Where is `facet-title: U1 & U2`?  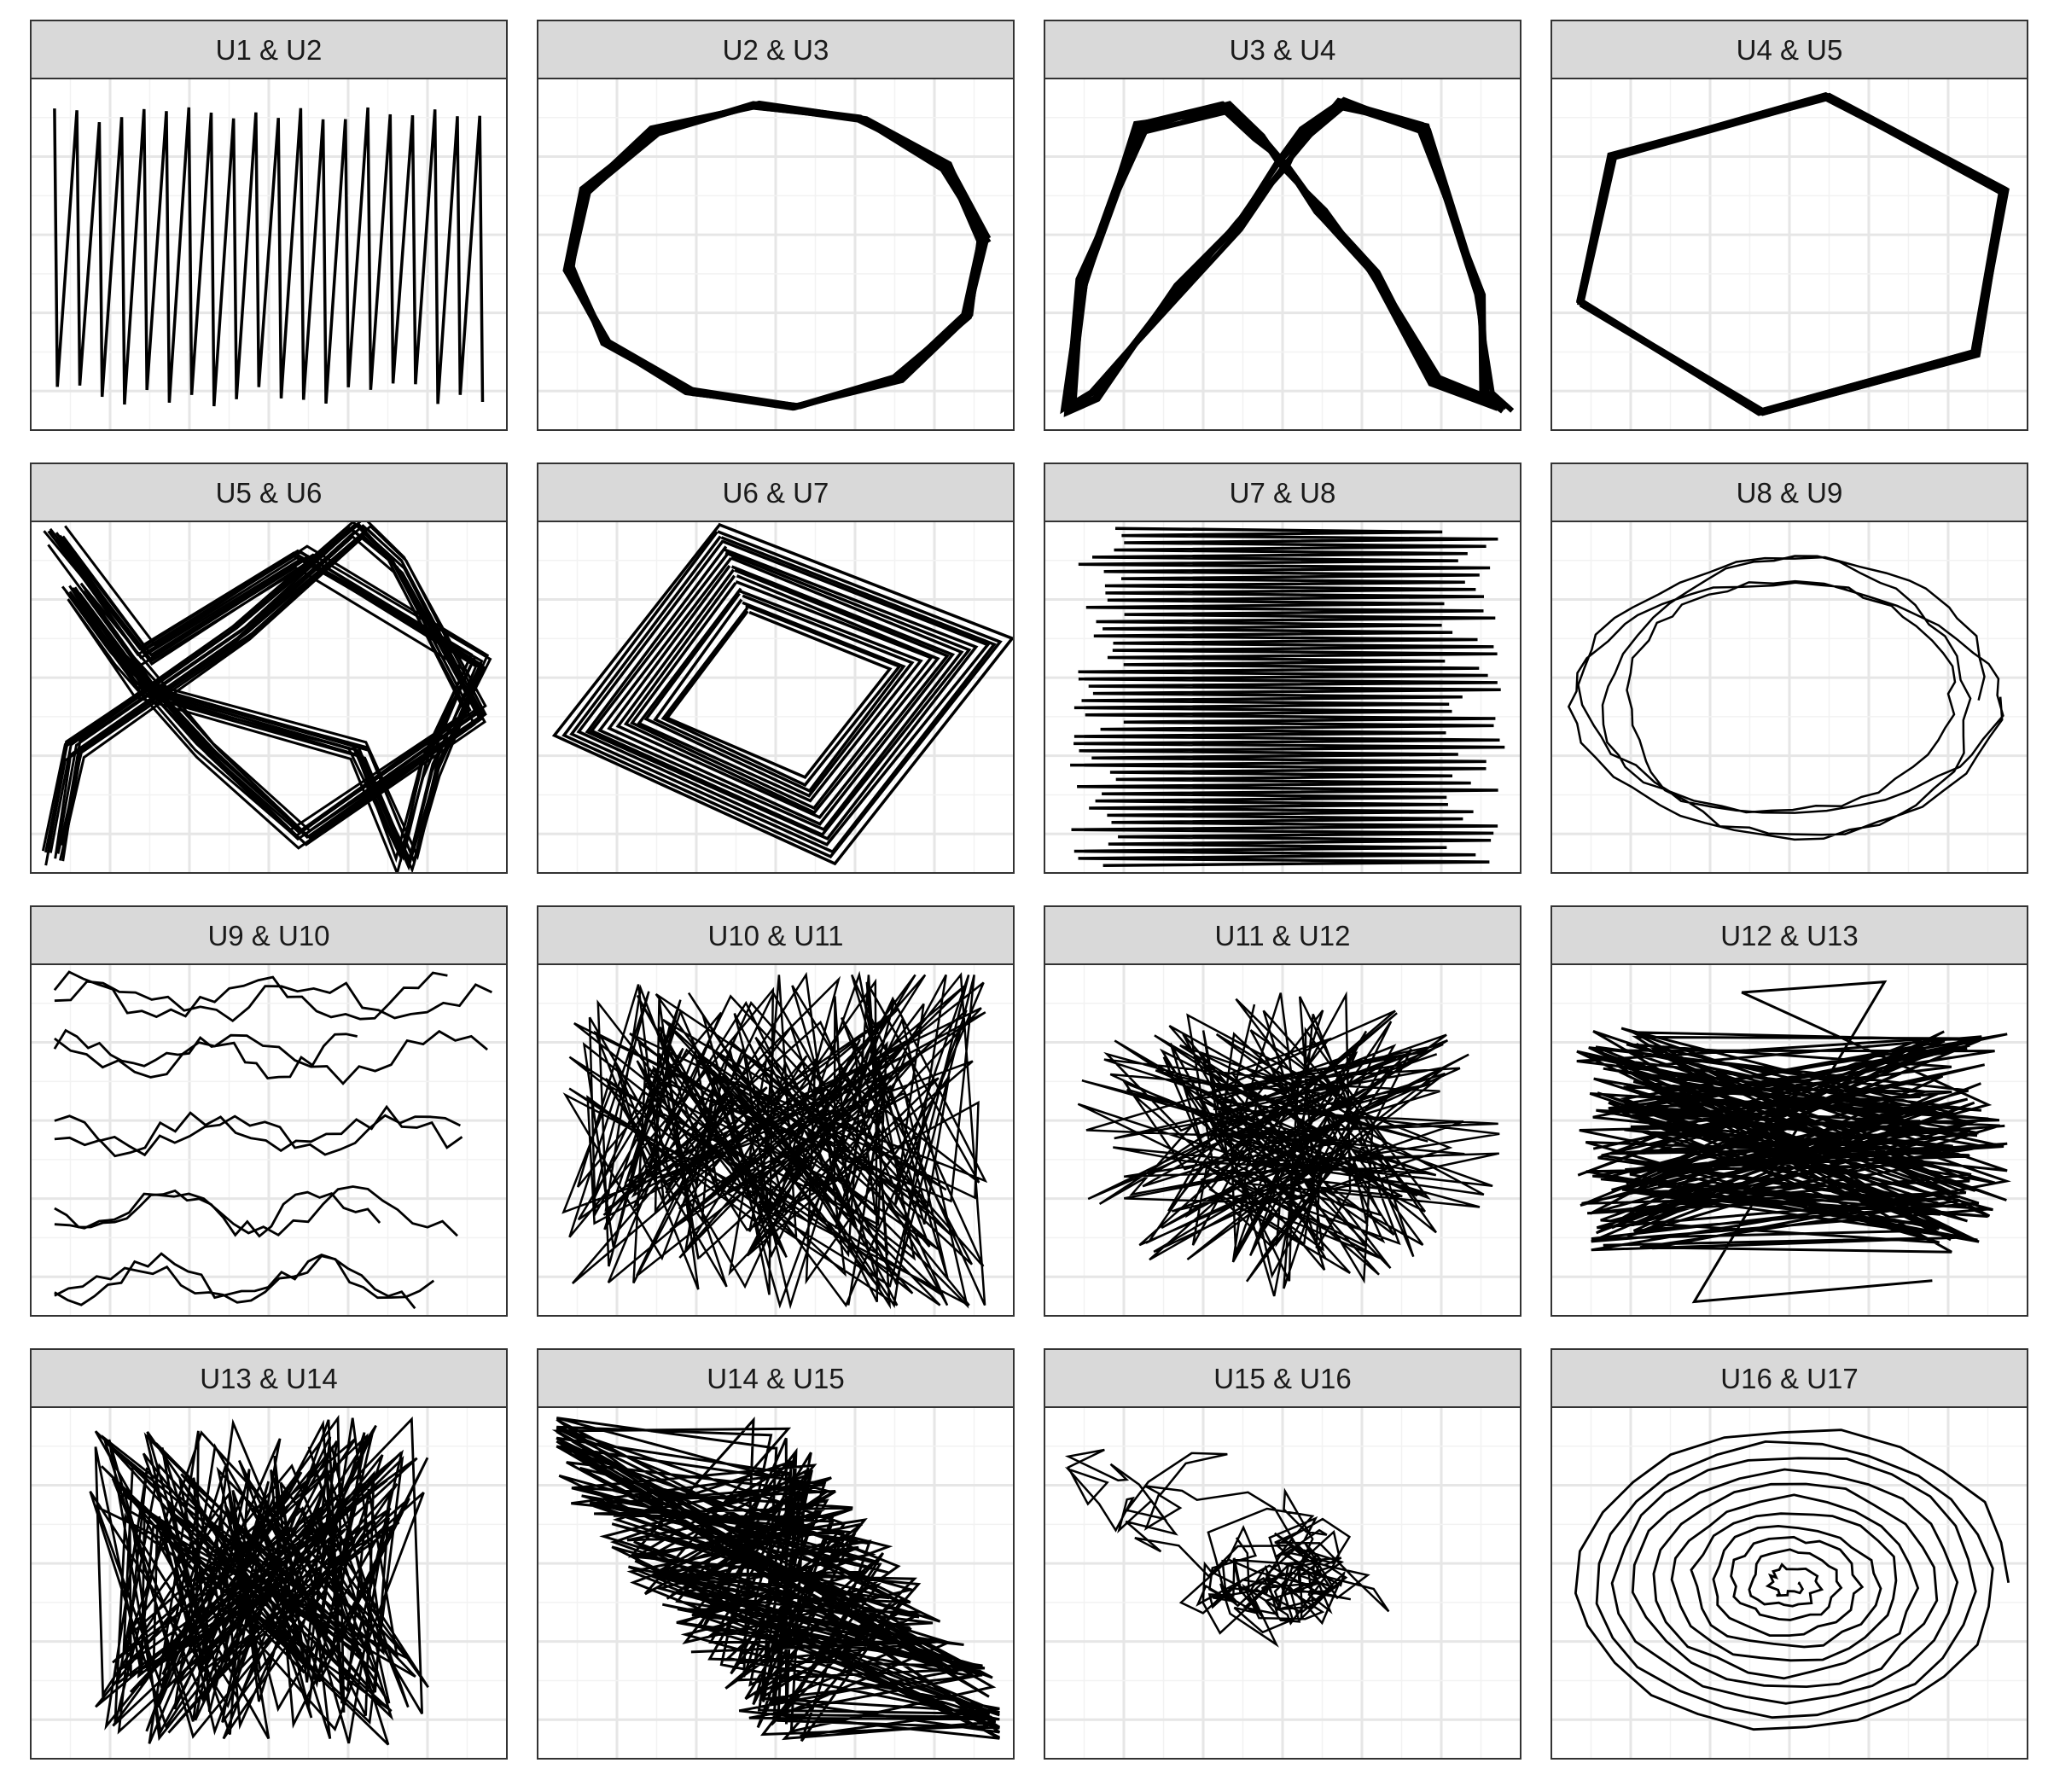 facet-title: U1 & U2 is located at coordinates (269, 50).